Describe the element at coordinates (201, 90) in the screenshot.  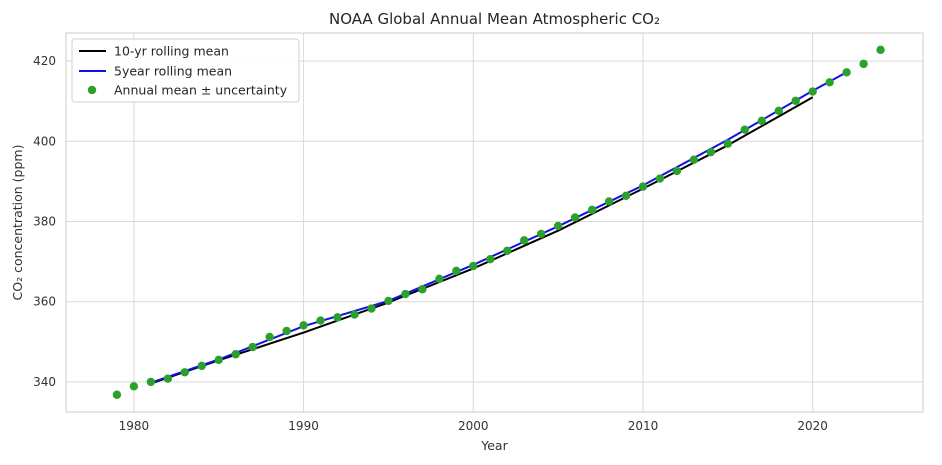
I see `legend-item-annual-label: Annual mean ± uncertainty` at that location.